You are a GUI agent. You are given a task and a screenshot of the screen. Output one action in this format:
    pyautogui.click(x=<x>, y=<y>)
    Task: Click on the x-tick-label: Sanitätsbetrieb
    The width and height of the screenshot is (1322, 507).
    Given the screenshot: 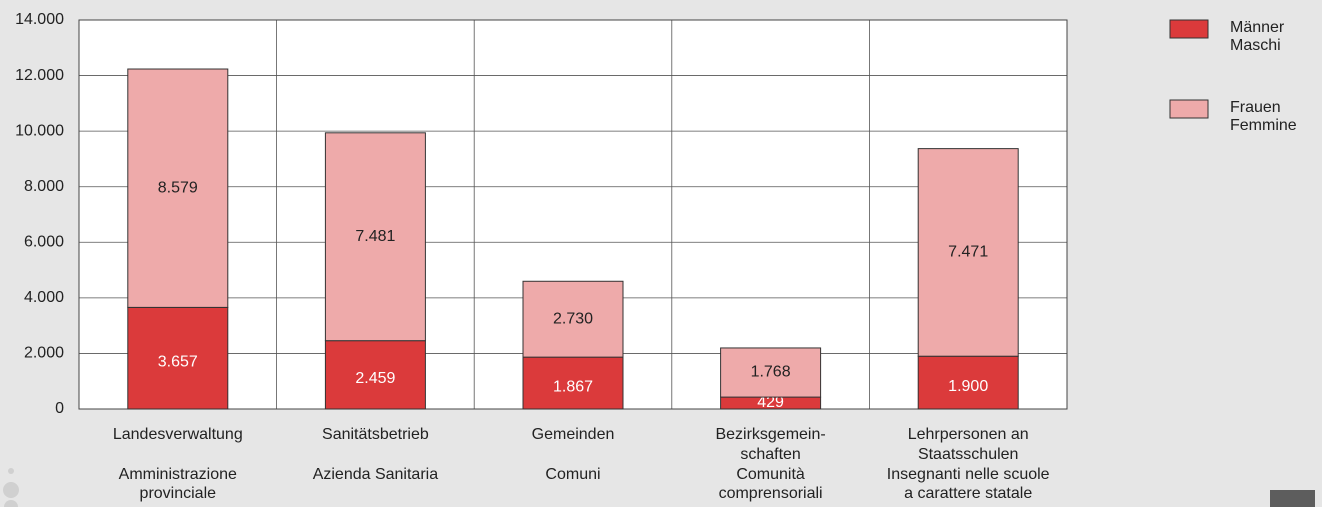 What is the action you would take?
    pyautogui.click(x=375, y=434)
    